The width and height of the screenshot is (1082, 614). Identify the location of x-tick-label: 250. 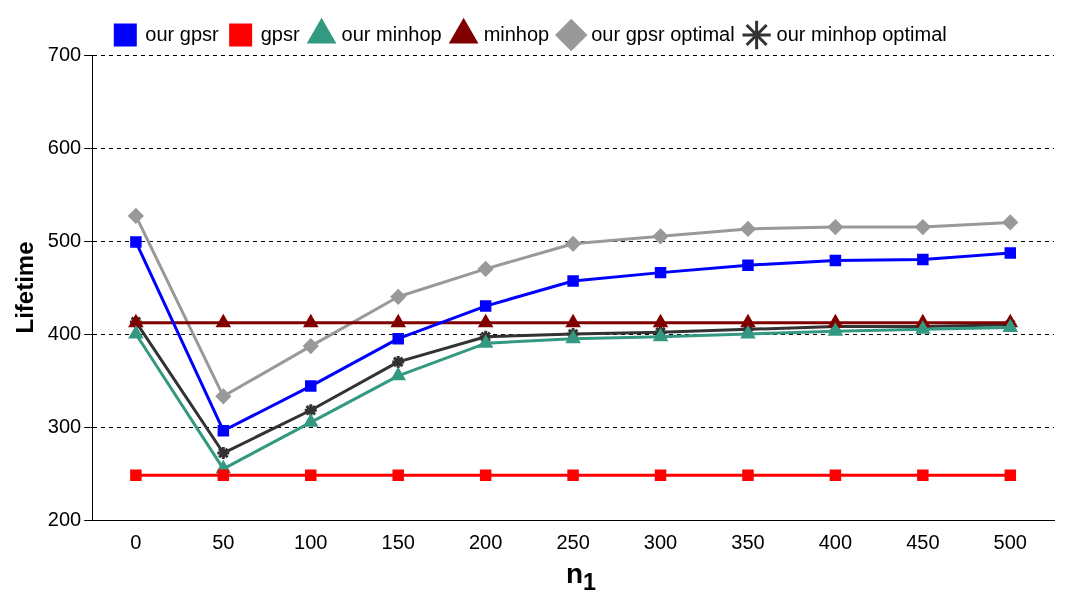
(573, 541).